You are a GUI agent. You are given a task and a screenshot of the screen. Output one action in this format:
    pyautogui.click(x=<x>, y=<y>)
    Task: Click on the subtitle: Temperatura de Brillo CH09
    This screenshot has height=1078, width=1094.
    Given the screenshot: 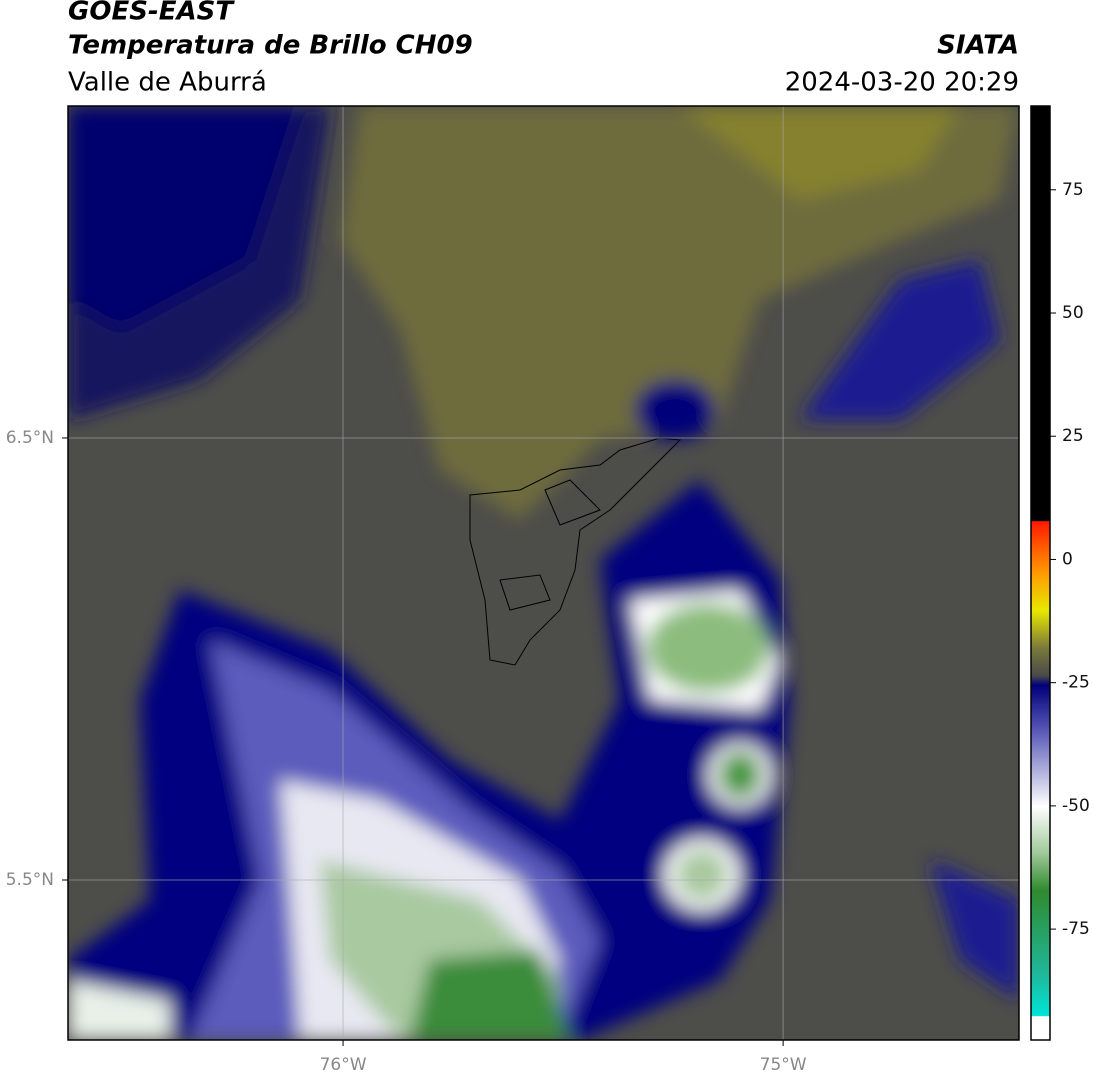 What is the action you would take?
    pyautogui.click(x=270, y=46)
    